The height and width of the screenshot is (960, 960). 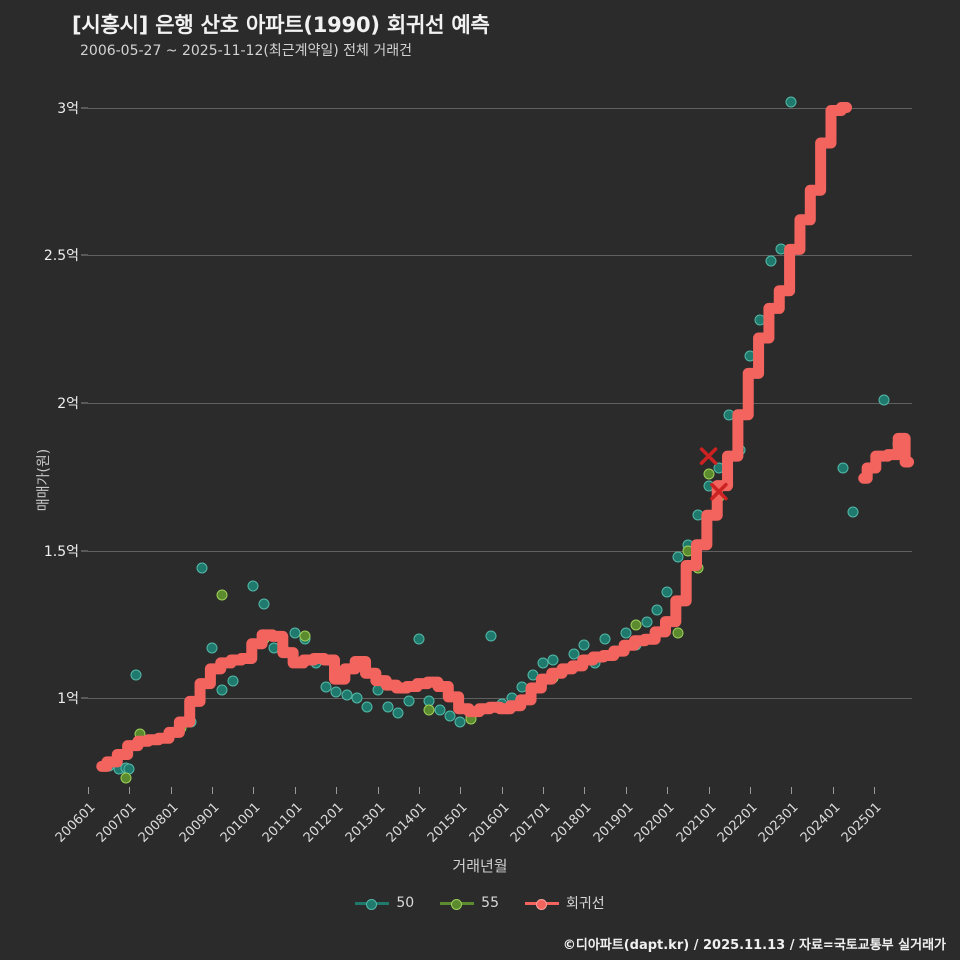 What do you see at coordinates (281, 25) in the screenshot?
I see `page-title: [시흥시] 은행 산호 아파트(1990) 회귀선 예측` at bounding box center [281, 25].